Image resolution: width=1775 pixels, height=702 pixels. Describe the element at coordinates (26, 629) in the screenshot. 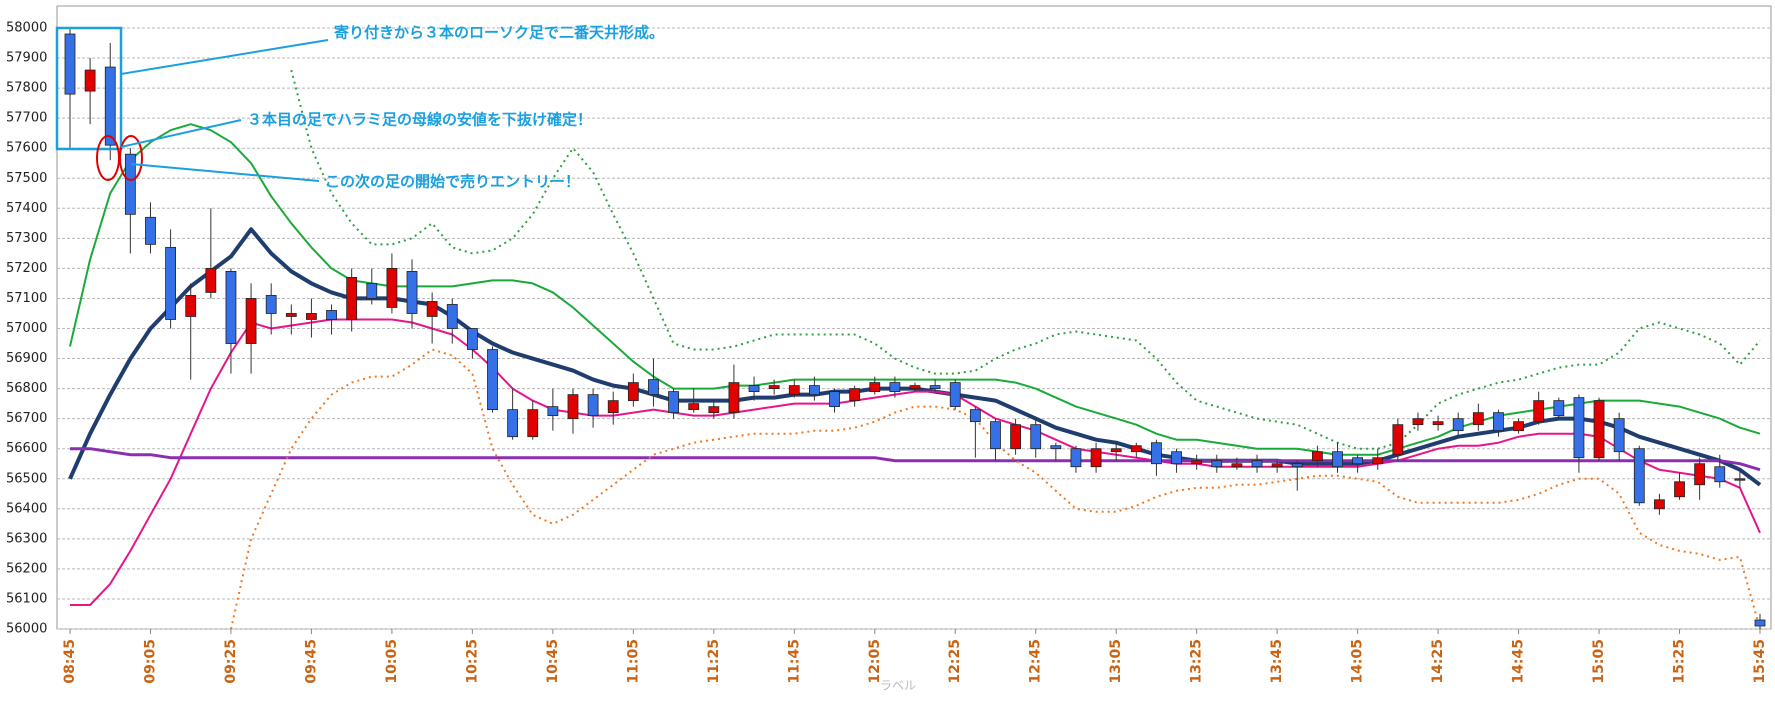

I see `y-tick-label: 56000` at that location.